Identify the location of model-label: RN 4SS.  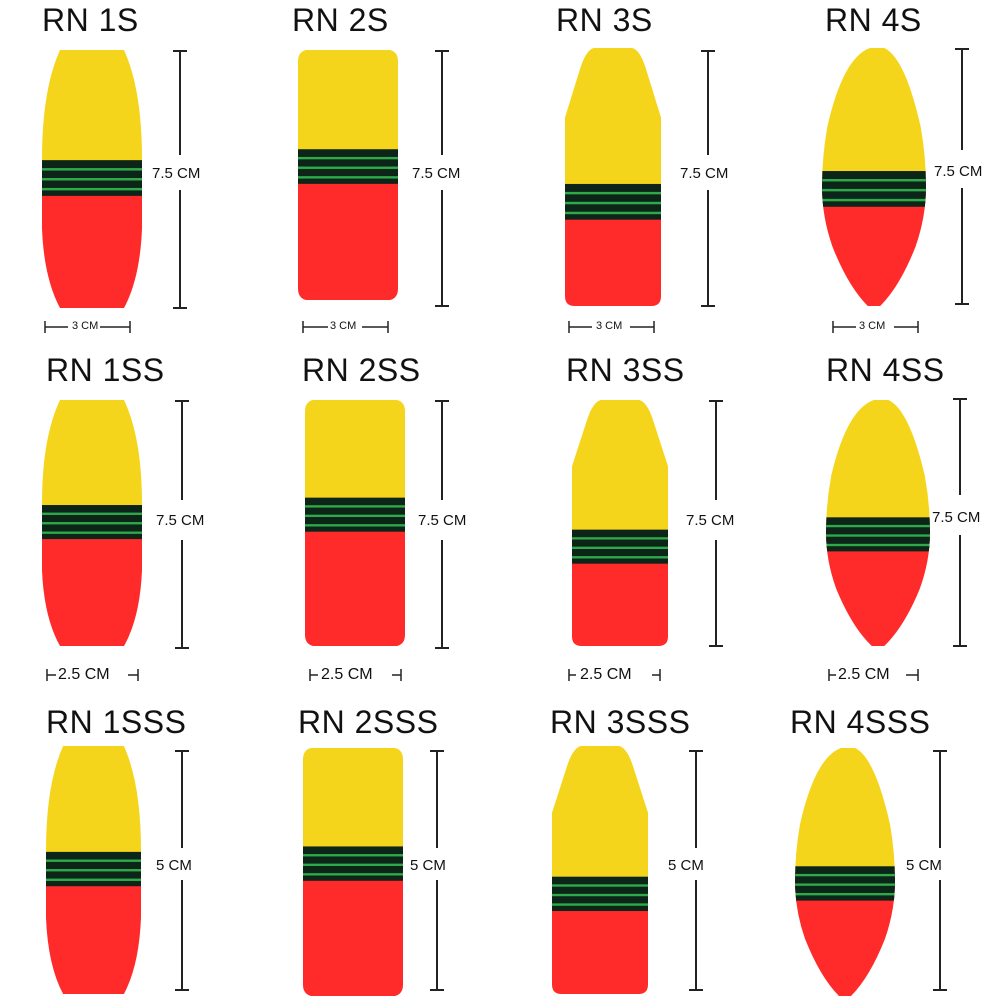
(885, 370).